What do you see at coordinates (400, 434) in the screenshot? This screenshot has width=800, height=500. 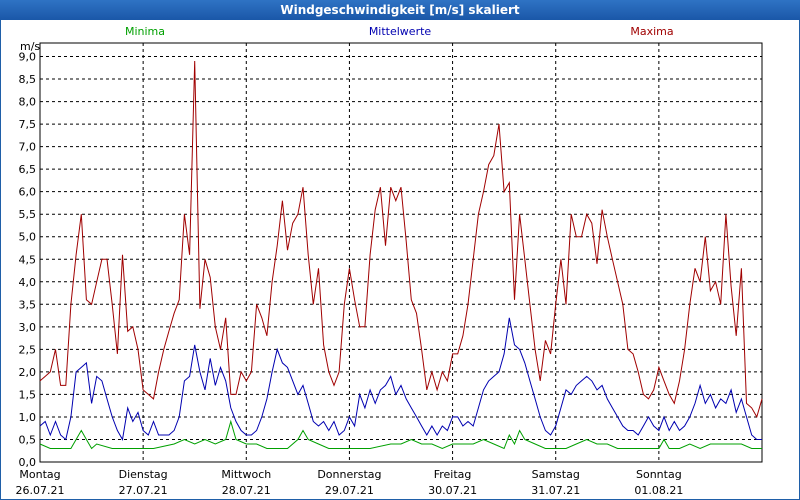 I see `series-line-minima` at bounding box center [400, 434].